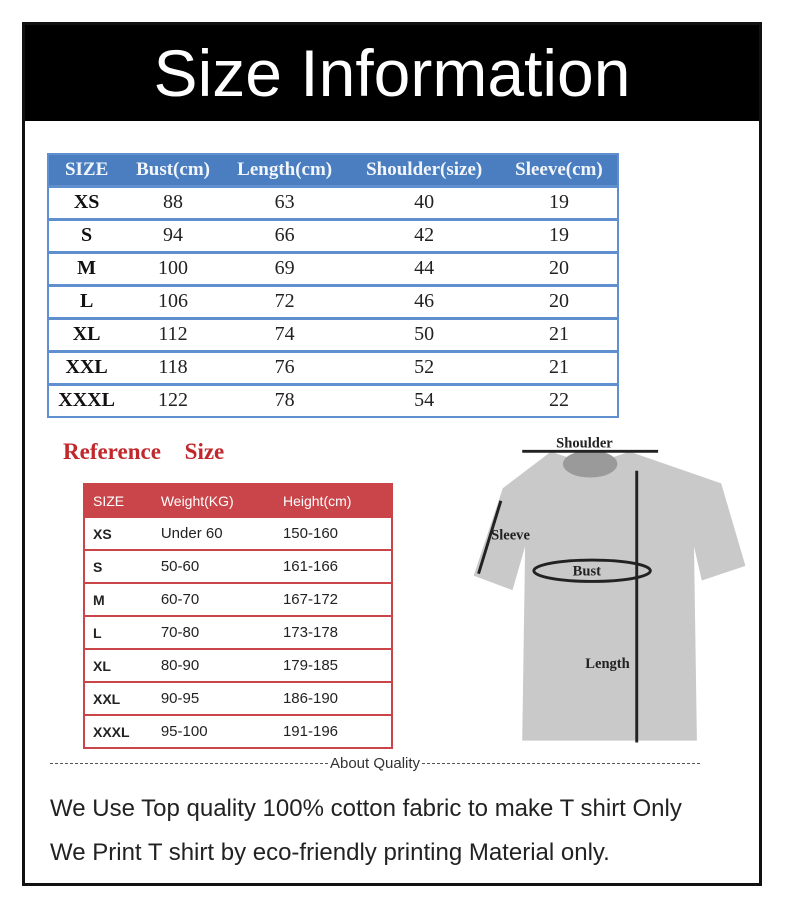 The width and height of the screenshot is (800, 900). What do you see at coordinates (333, 731) in the screenshot?
I see `table-cell: 191-196` at bounding box center [333, 731].